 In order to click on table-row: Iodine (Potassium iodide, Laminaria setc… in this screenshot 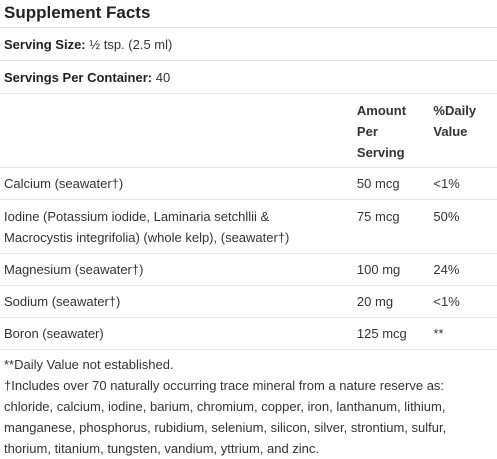, I will do `click(248, 226)`.